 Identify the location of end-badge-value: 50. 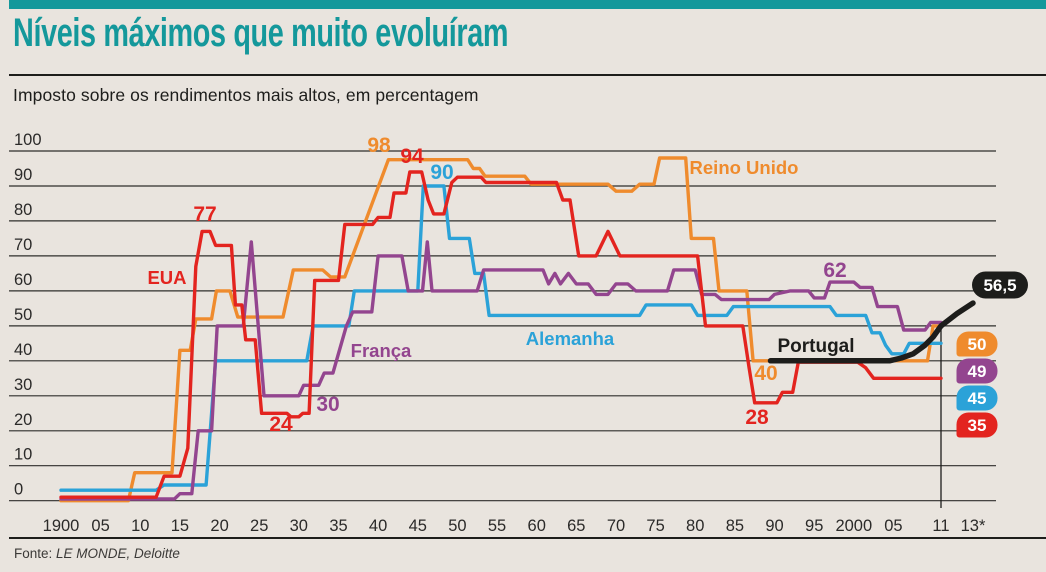
(977, 344).